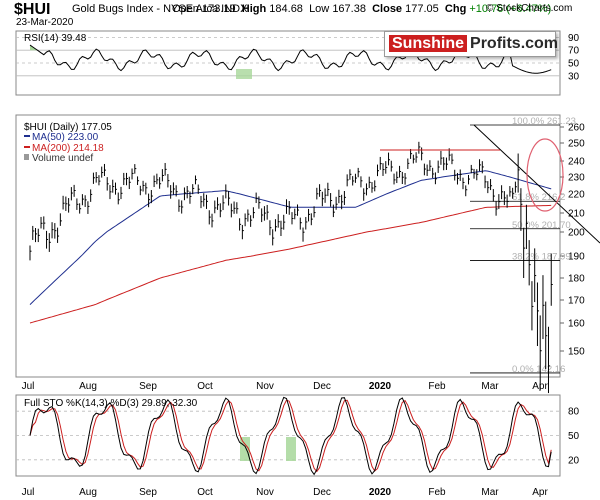 Image resolution: width=600 pixels, height=500 pixels. I want to click on sto-tick-label: 80, so click(574, 412).